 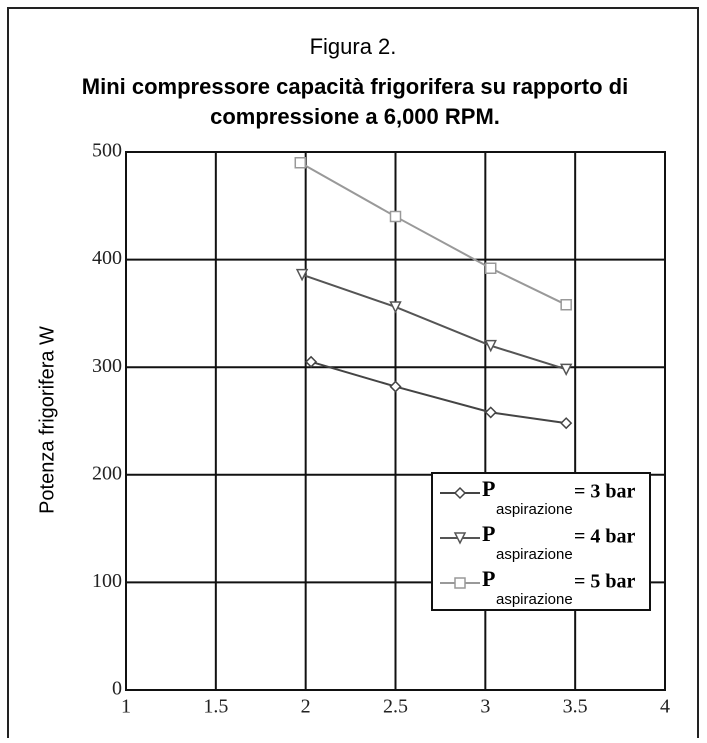 I want to click on x-tick-label: 3, so click(x=485, y=707).